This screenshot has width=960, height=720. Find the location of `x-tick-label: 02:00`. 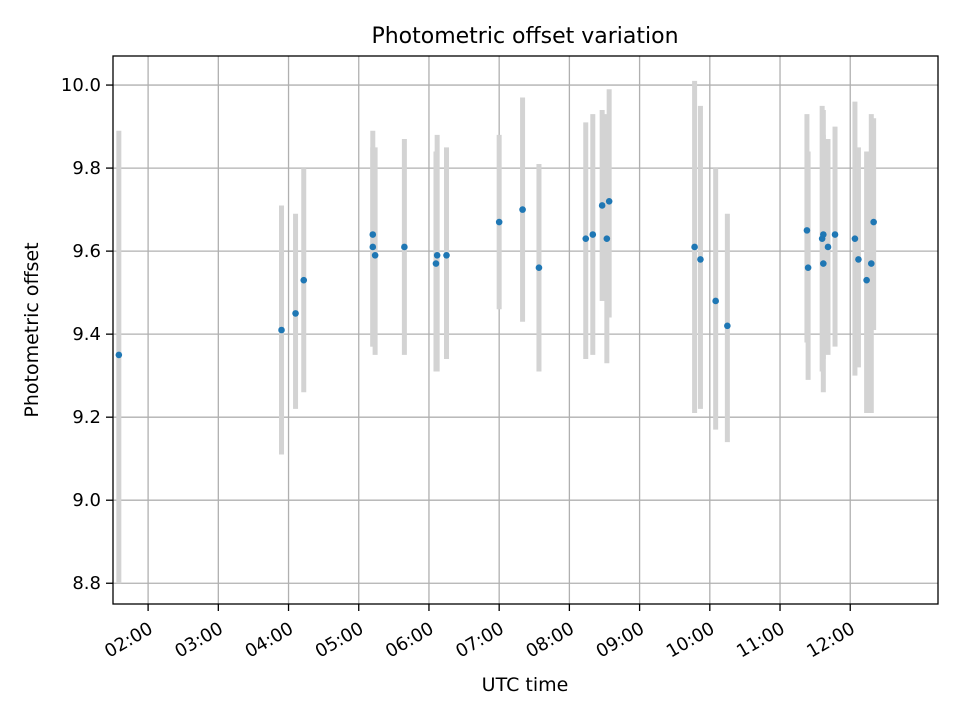

x-tick-label: 02:00 is located at coordinates (128, 640).